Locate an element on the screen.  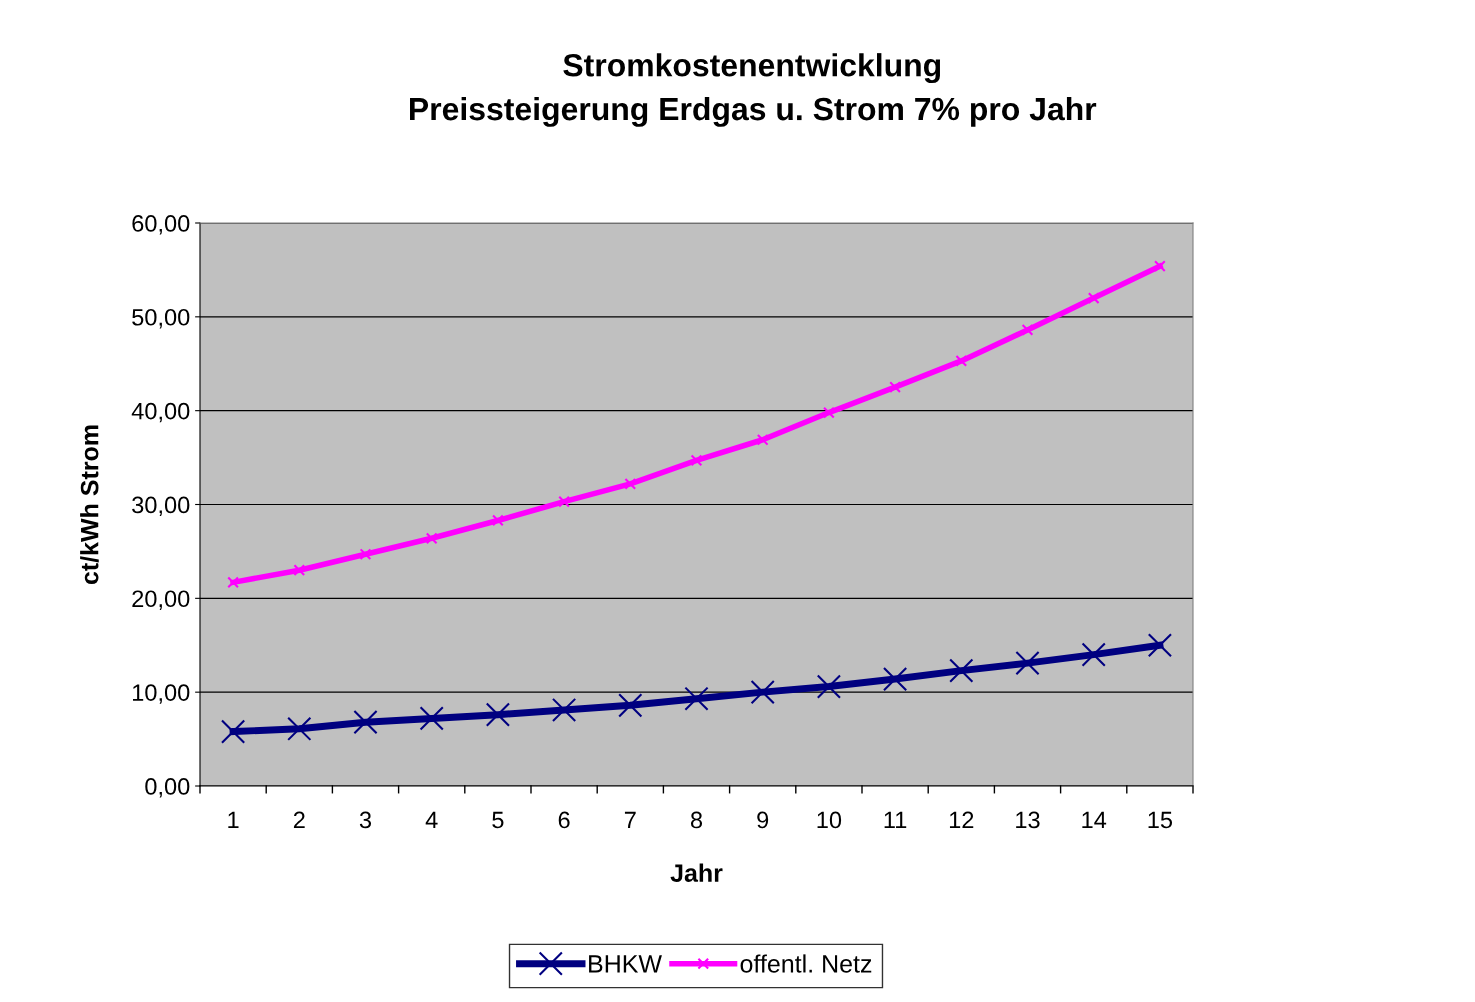
x-tick-label: 13 is located at coordinates (1028, 820).